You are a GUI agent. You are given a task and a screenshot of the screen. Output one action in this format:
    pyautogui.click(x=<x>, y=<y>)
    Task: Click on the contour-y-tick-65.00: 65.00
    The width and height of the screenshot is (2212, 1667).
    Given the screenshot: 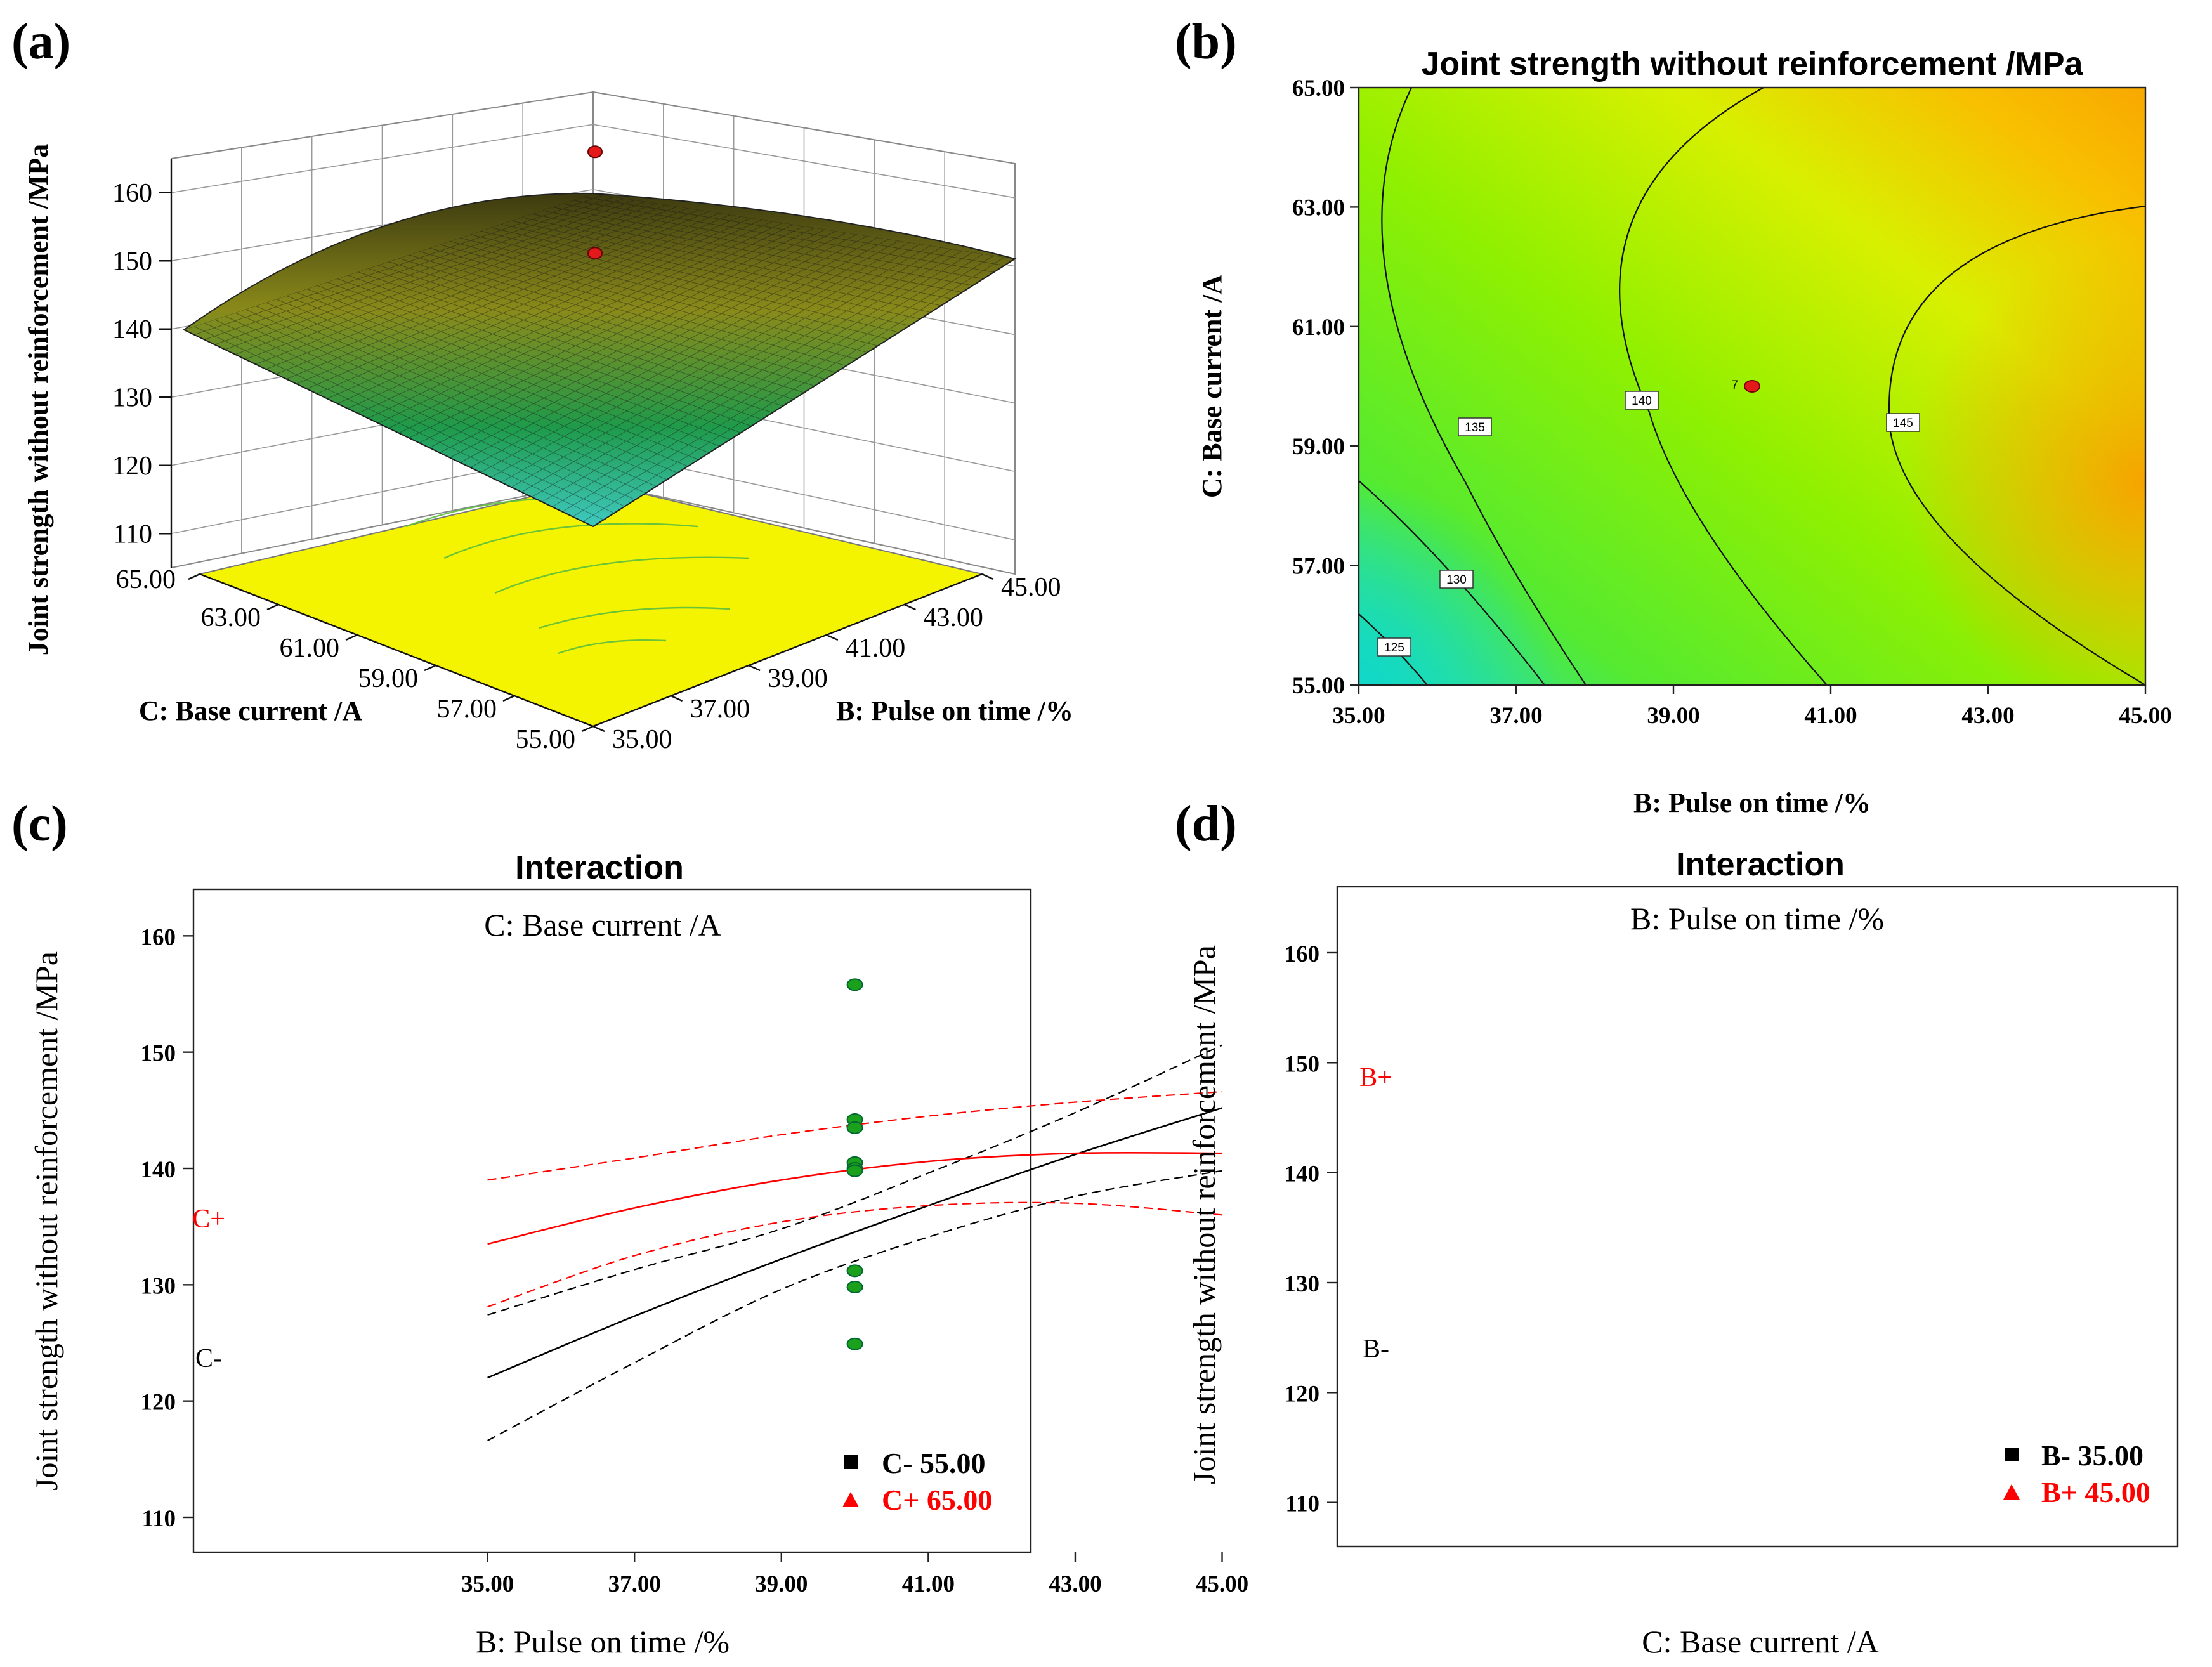 What is the action you would take?
    pyautogui.click(x=1319, y=88)
    